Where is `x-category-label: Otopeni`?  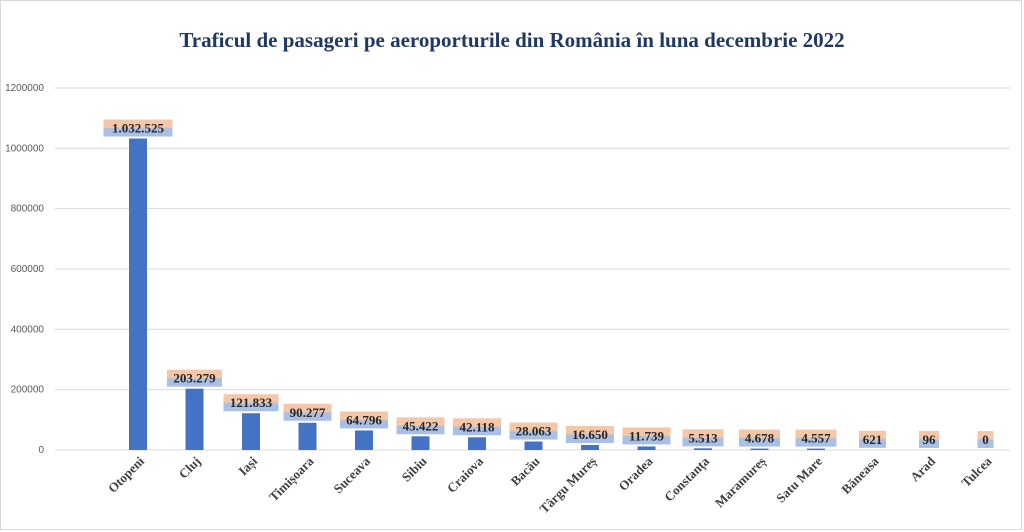
x-category-label: Otopeni is located at coordinates (126, 474).